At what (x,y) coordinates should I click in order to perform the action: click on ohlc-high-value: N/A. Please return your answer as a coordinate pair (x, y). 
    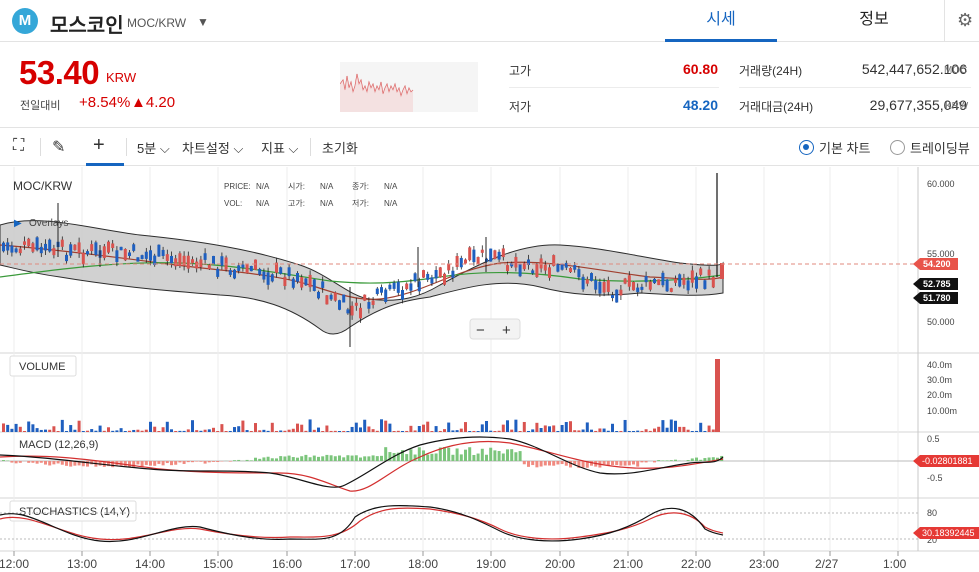
    Looking at the image, I should click on (327, 203).